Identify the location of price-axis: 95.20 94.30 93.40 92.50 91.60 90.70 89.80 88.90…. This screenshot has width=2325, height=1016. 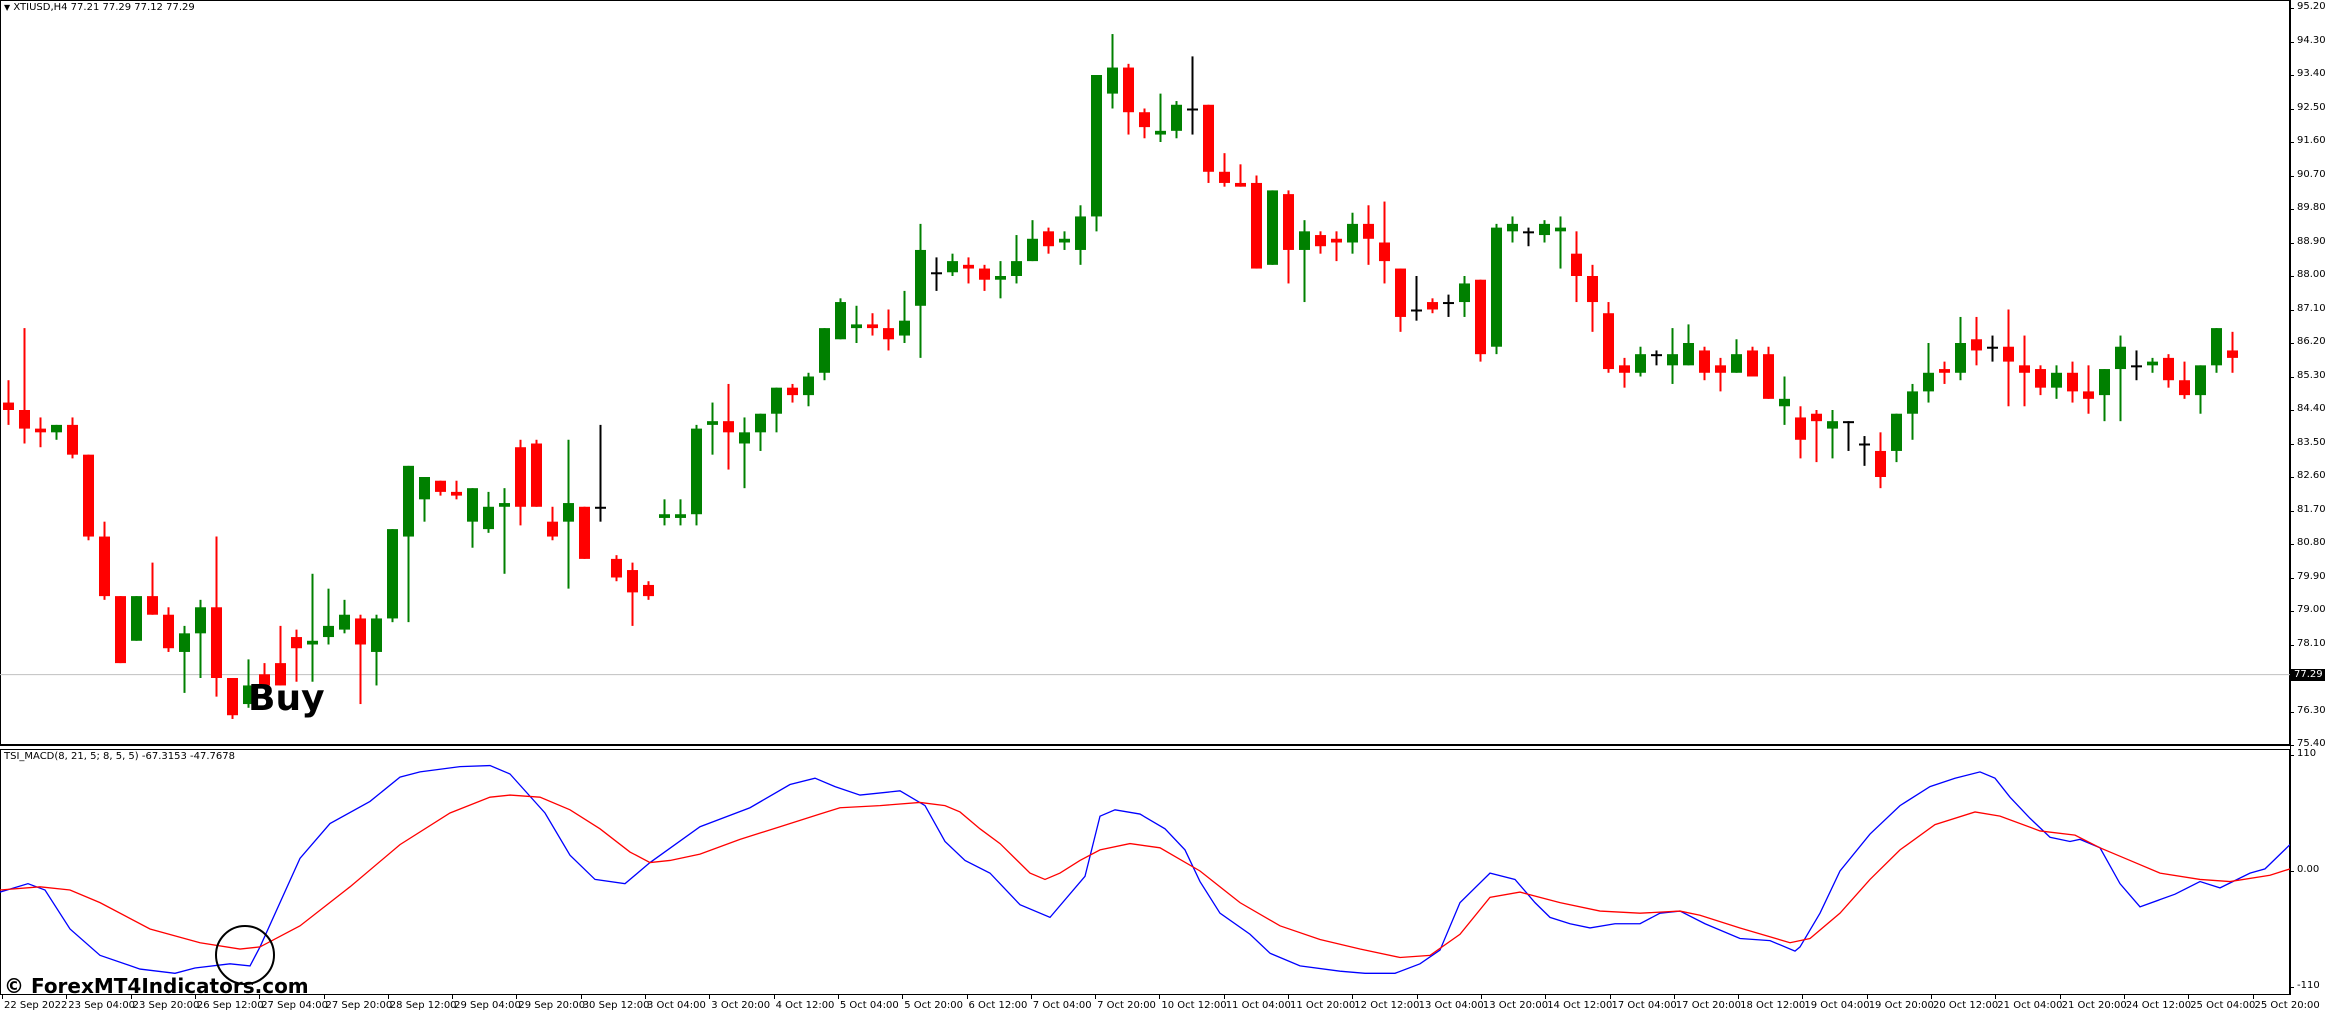
(2307, 375).